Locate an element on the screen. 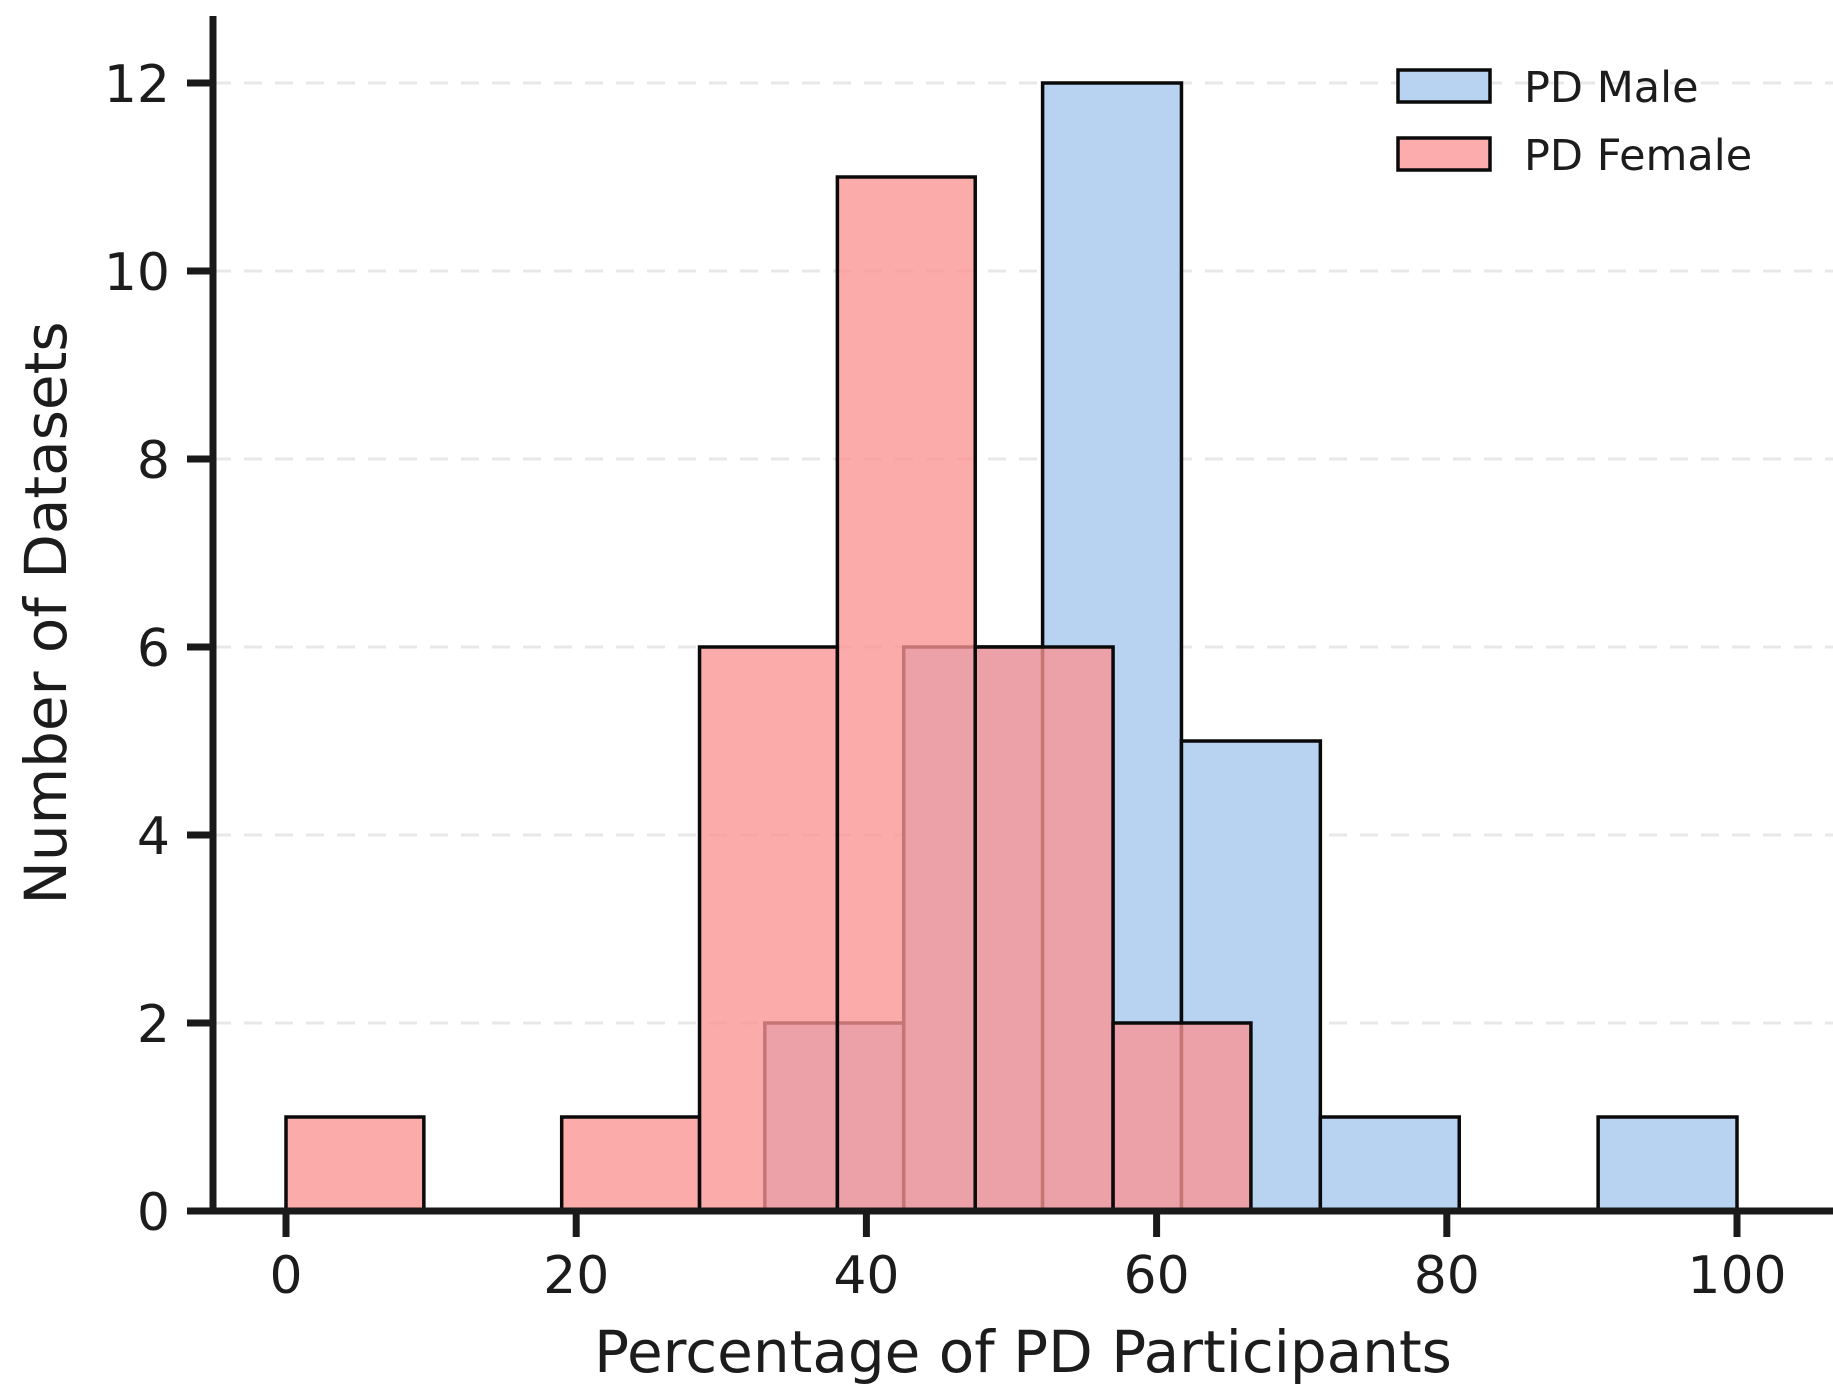 This screenshot has height=1397, width=1833. legend-swatch-pd-female is located at coordinates (1444, 154).